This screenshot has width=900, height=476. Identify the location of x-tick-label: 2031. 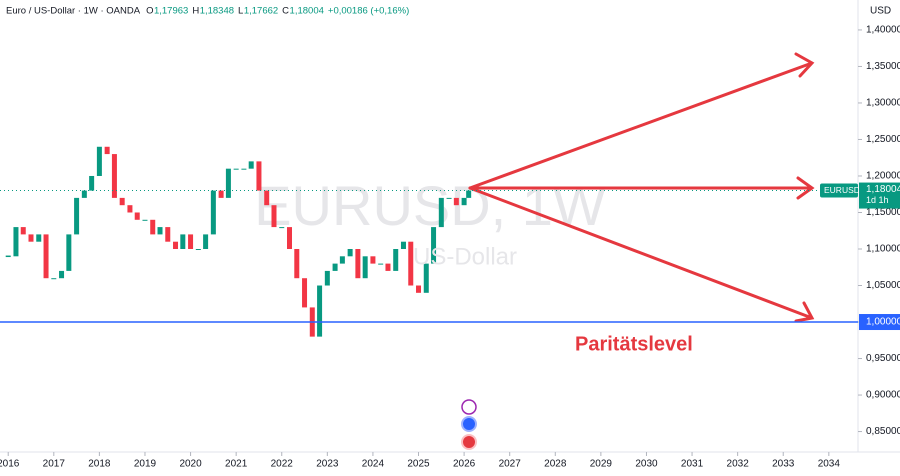
(692, 464).